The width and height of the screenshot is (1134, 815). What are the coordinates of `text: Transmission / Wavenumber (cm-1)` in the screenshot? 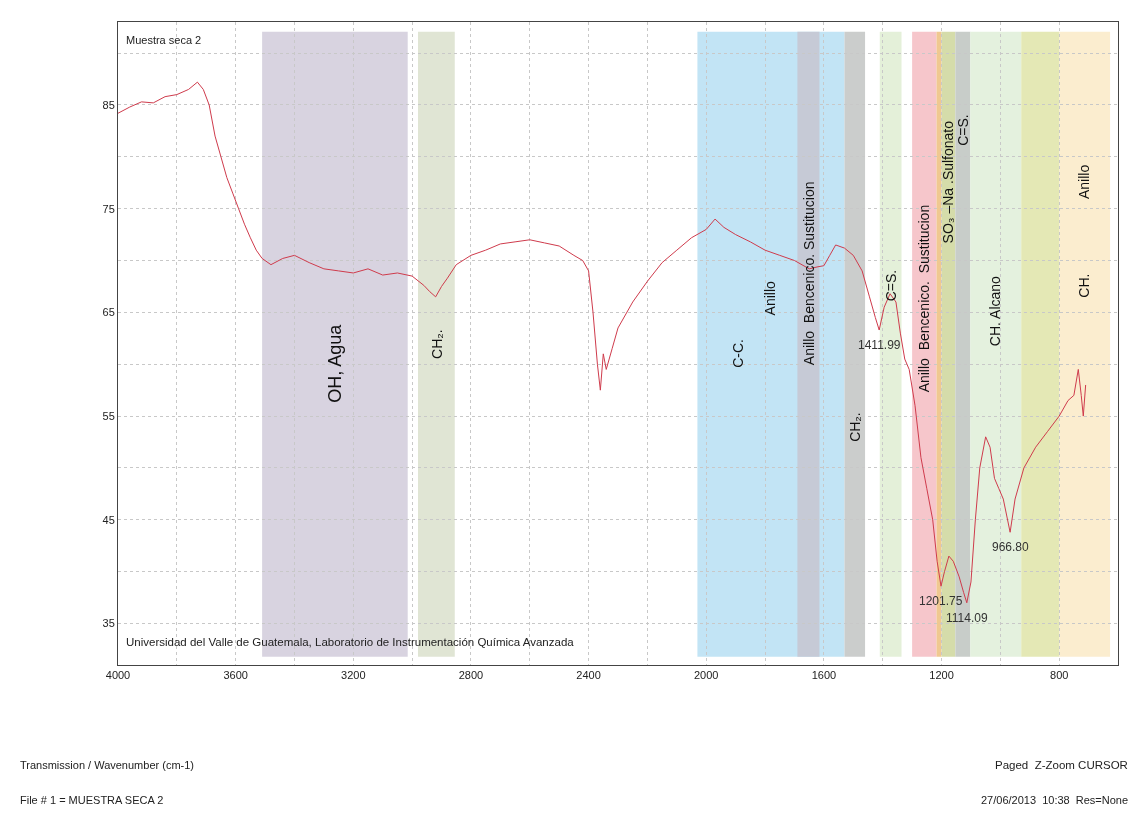 It's located at (107, 765).